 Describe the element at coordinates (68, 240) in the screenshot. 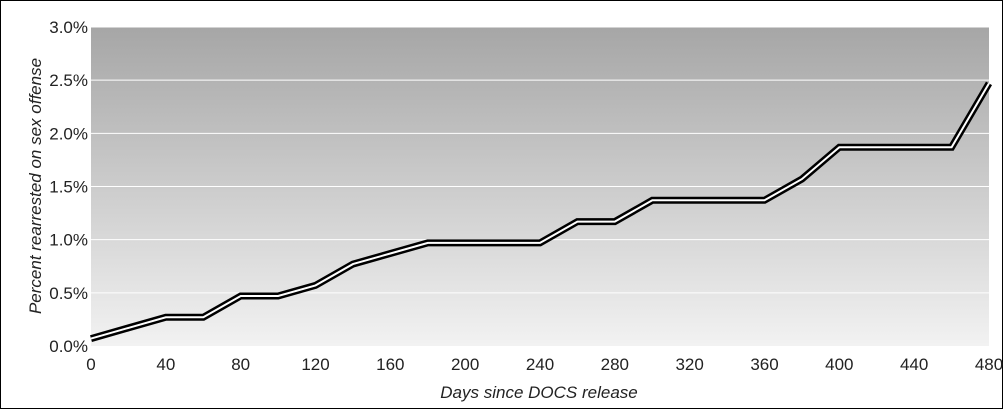

I see `y-tick-label: 1.0%` at that location.